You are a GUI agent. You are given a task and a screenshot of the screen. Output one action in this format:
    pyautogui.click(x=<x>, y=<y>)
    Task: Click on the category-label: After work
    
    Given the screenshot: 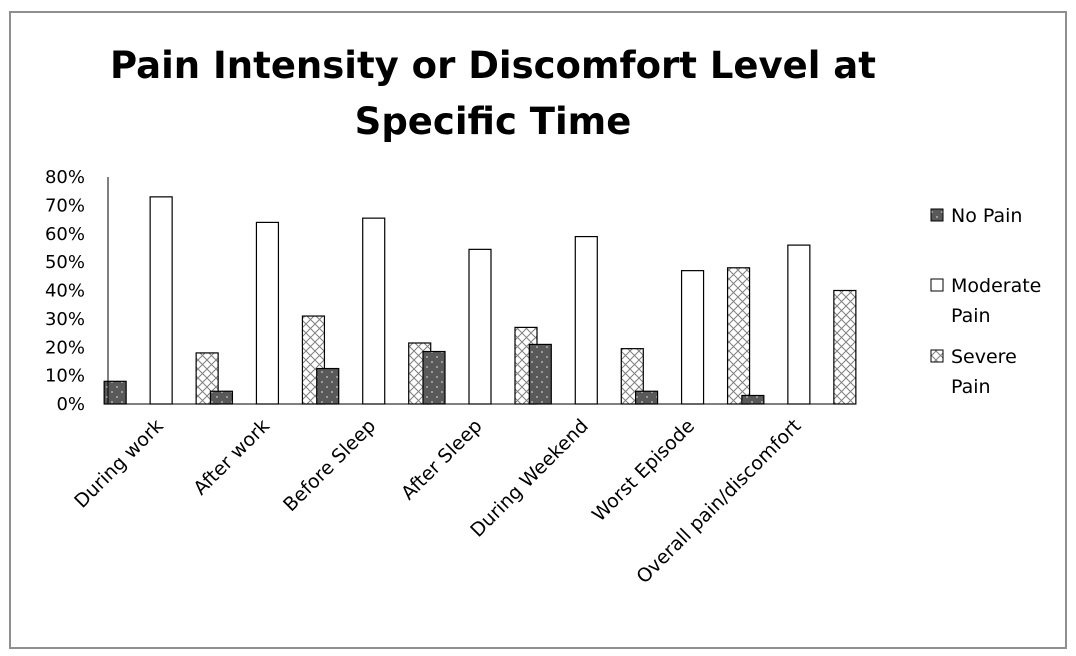 What is the action you would take?
    pyautogui.click(x=231, y=457)
    